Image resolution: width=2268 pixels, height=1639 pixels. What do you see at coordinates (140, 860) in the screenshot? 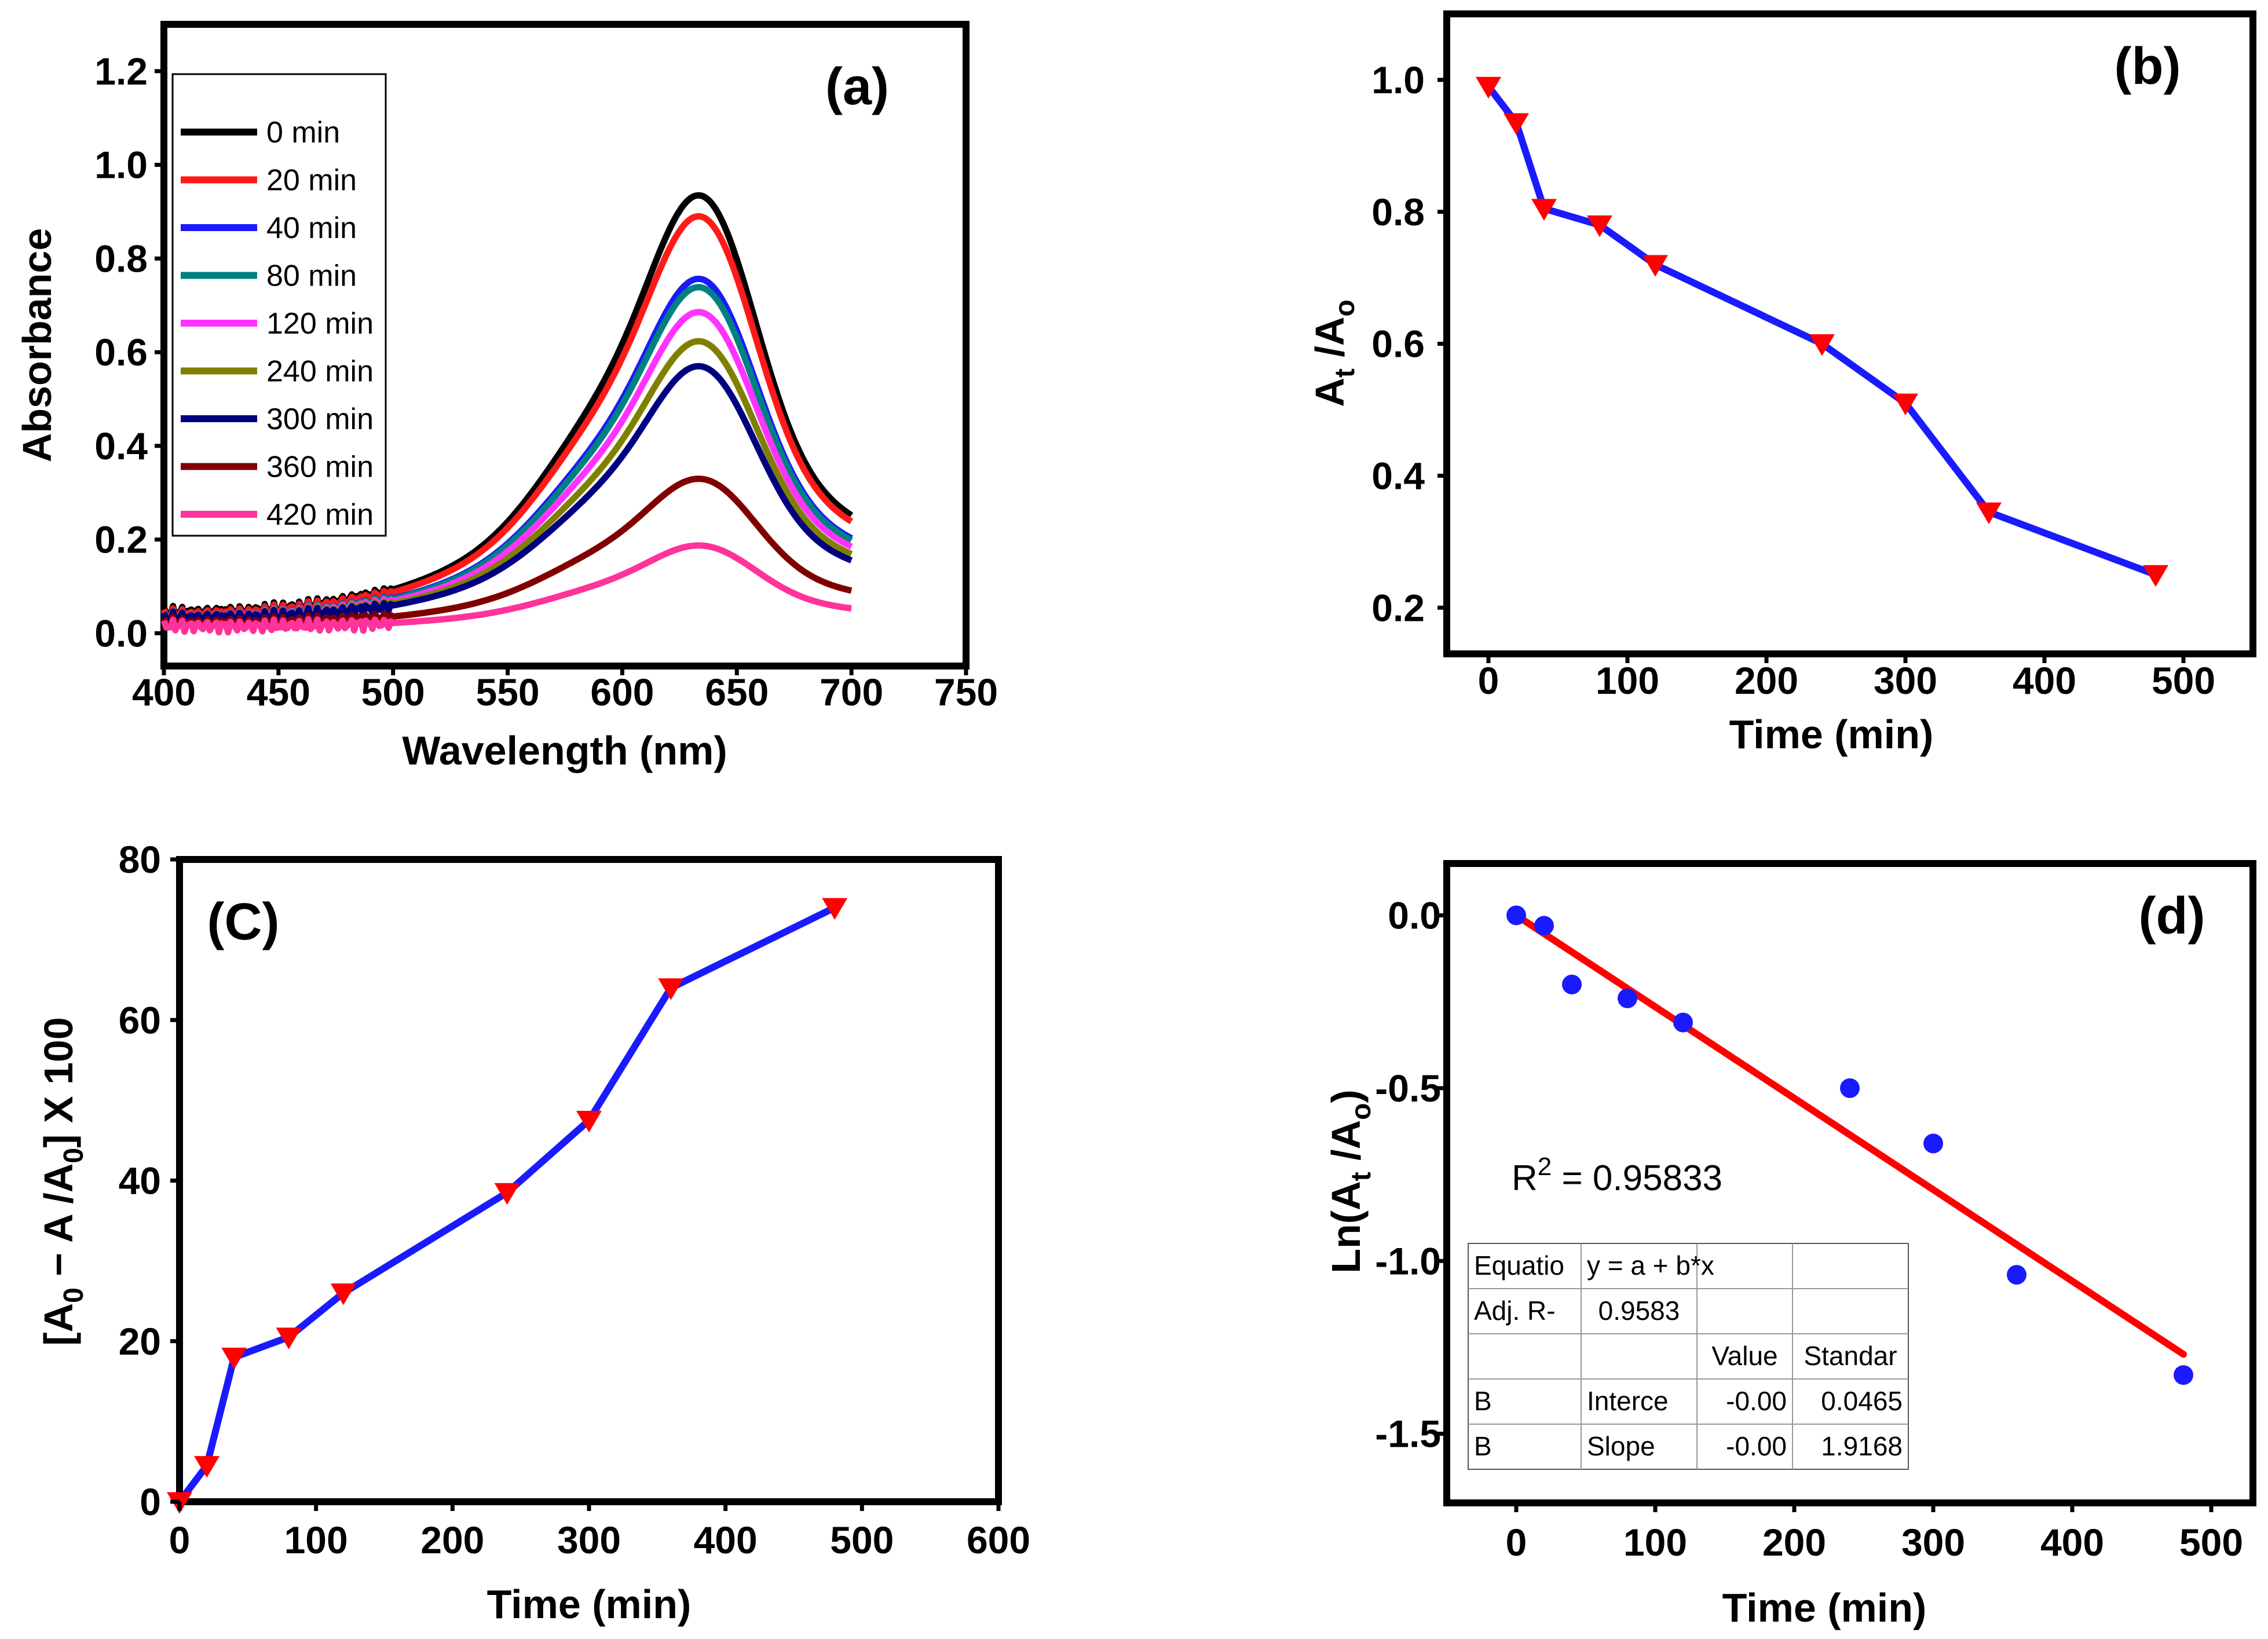
I see `y-tick-label: 80` at bounding box center [140, 860].